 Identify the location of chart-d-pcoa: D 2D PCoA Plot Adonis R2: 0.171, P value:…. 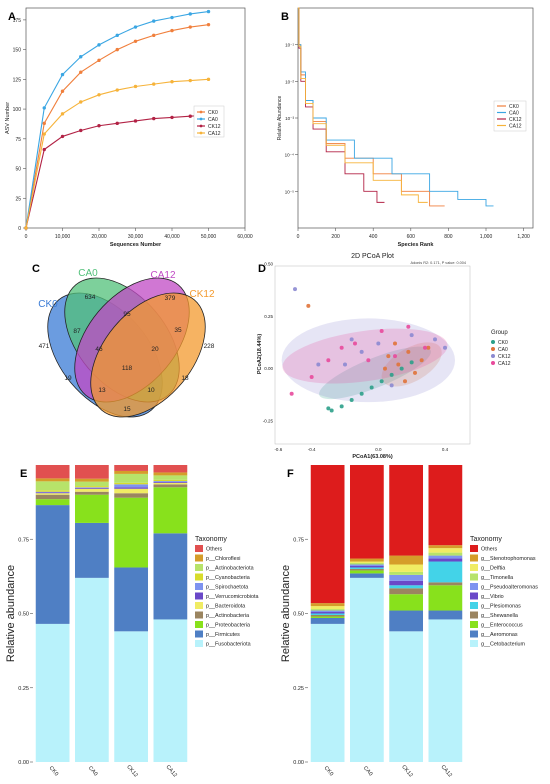
(384, 356).